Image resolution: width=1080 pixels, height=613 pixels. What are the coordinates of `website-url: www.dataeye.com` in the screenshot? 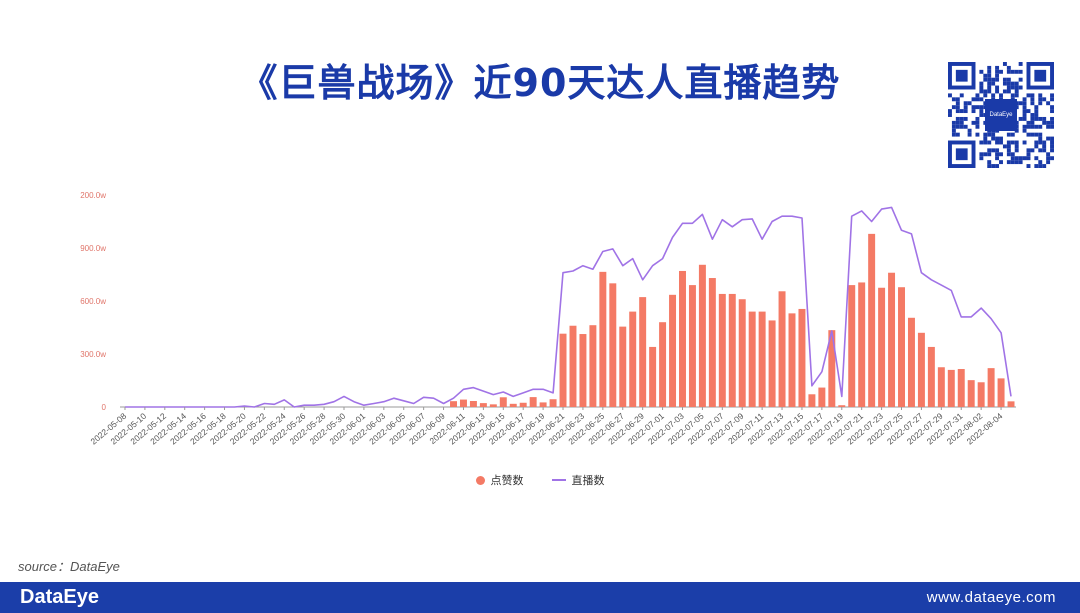 It's located at (991, 597).